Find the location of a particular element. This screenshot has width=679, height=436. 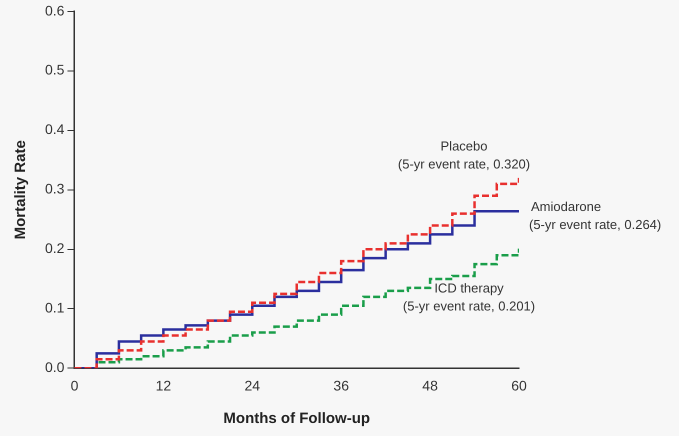

annotation: (5-yr event rate, 0.320) is located at coordinates (464, 164).